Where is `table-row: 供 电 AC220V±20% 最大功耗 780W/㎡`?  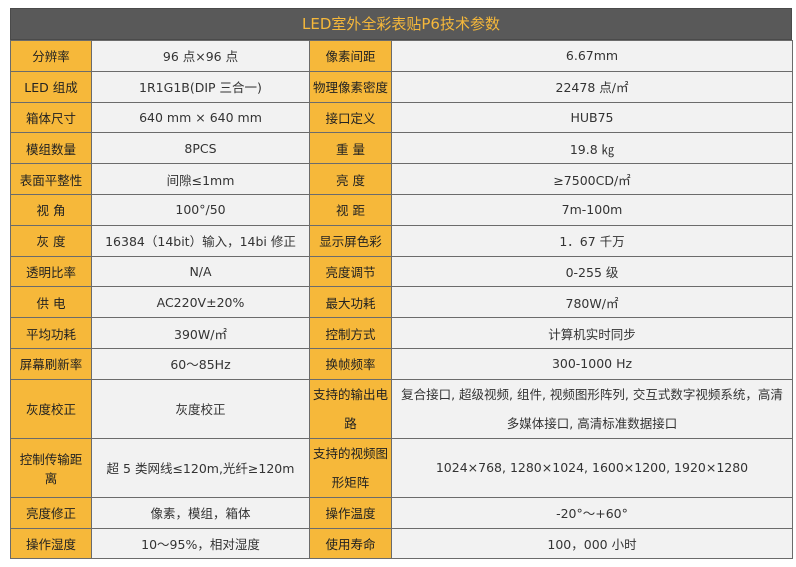
table-row: 供 电 AC220V±20% 最大功耗 780W/㎡ is located at coordinates (401, 302).